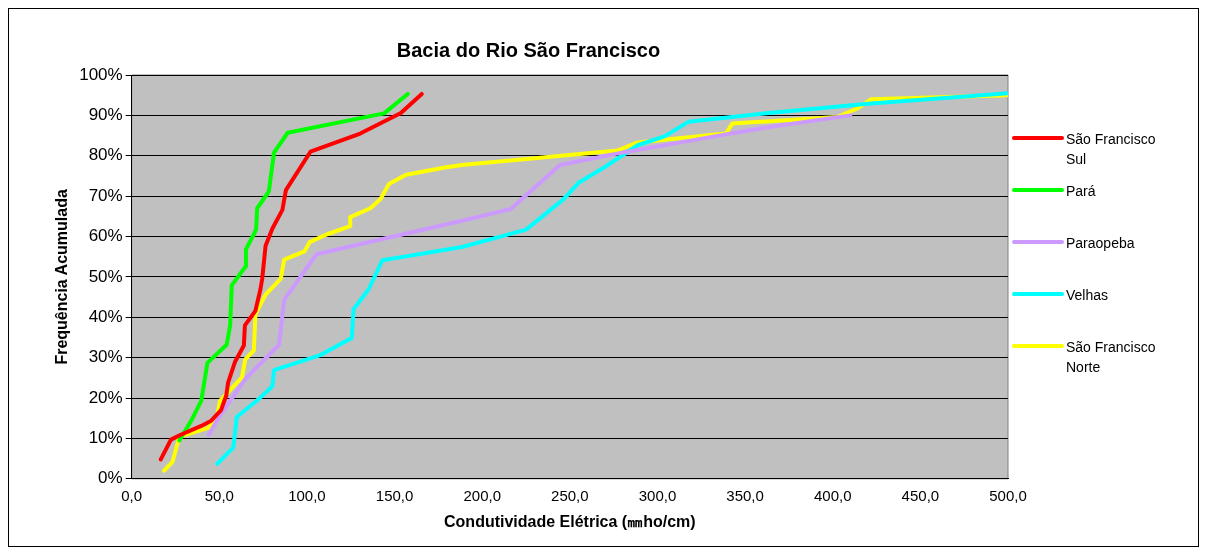 This screenshot has height=555, width=1207. Describe the element at coordinates (1081, 191) in the screenshot. I see `legend-label: Pará` at that location.